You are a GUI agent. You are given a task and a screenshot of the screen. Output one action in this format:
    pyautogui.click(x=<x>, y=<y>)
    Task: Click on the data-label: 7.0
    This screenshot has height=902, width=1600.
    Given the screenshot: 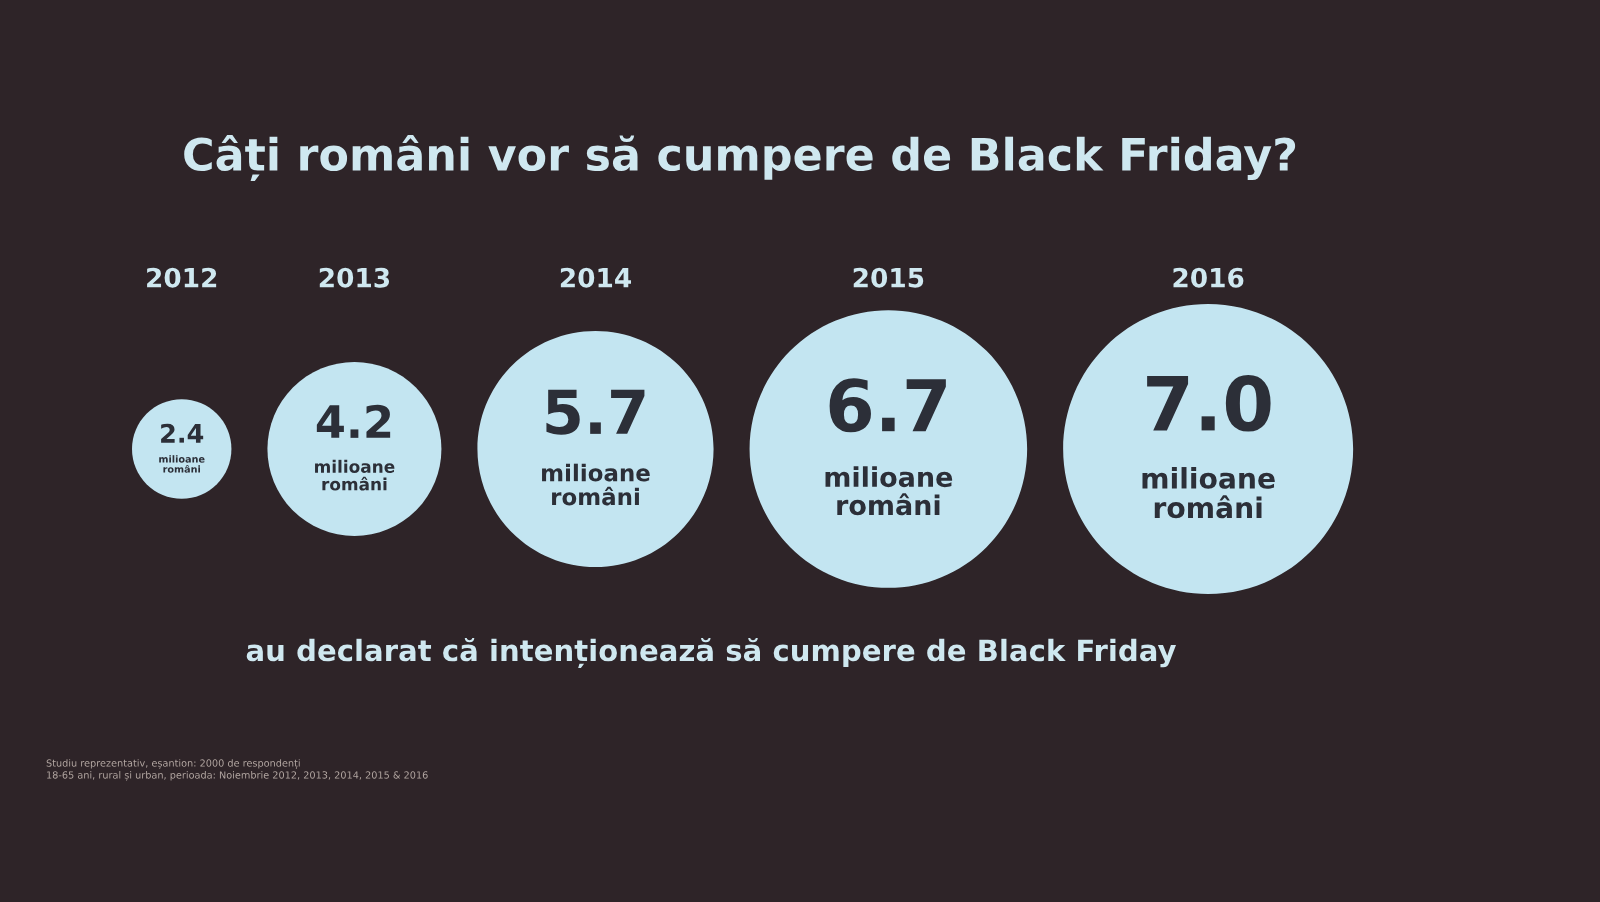 What is the action you would take?
    pyautogui.click(x=1209, y=403)
    